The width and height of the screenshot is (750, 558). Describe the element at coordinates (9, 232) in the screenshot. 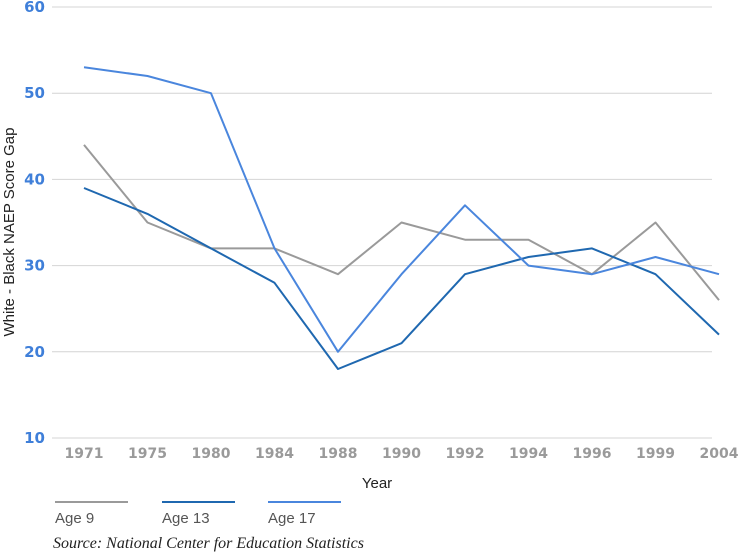

I see `y-axis-label: White - Black NAEP Score Gap` at that location.